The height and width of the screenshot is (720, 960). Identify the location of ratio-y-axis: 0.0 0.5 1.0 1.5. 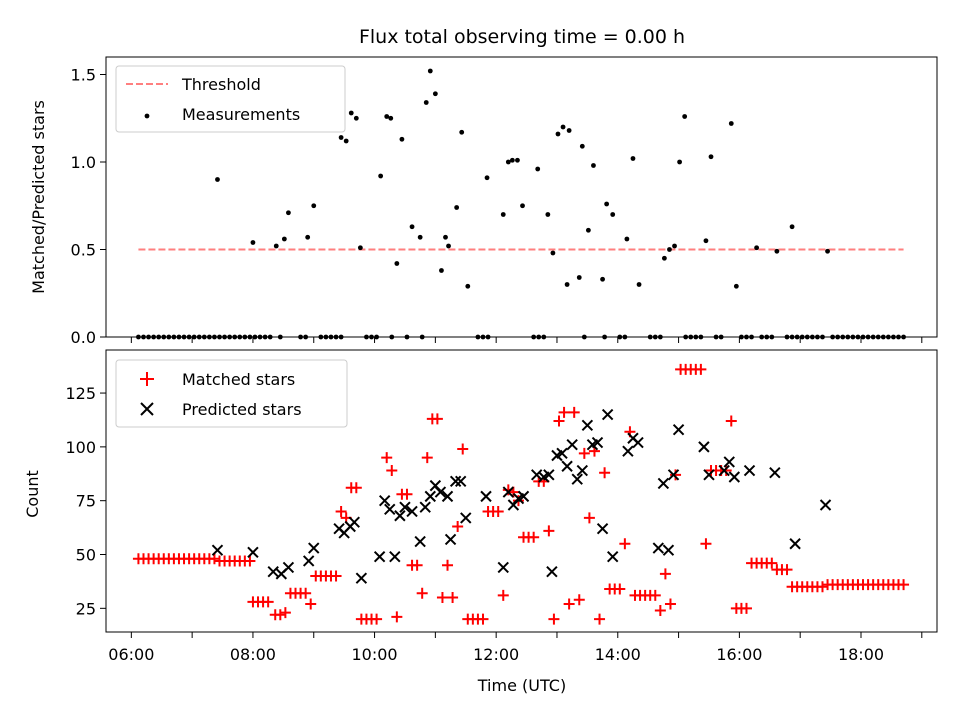
(88, 206).